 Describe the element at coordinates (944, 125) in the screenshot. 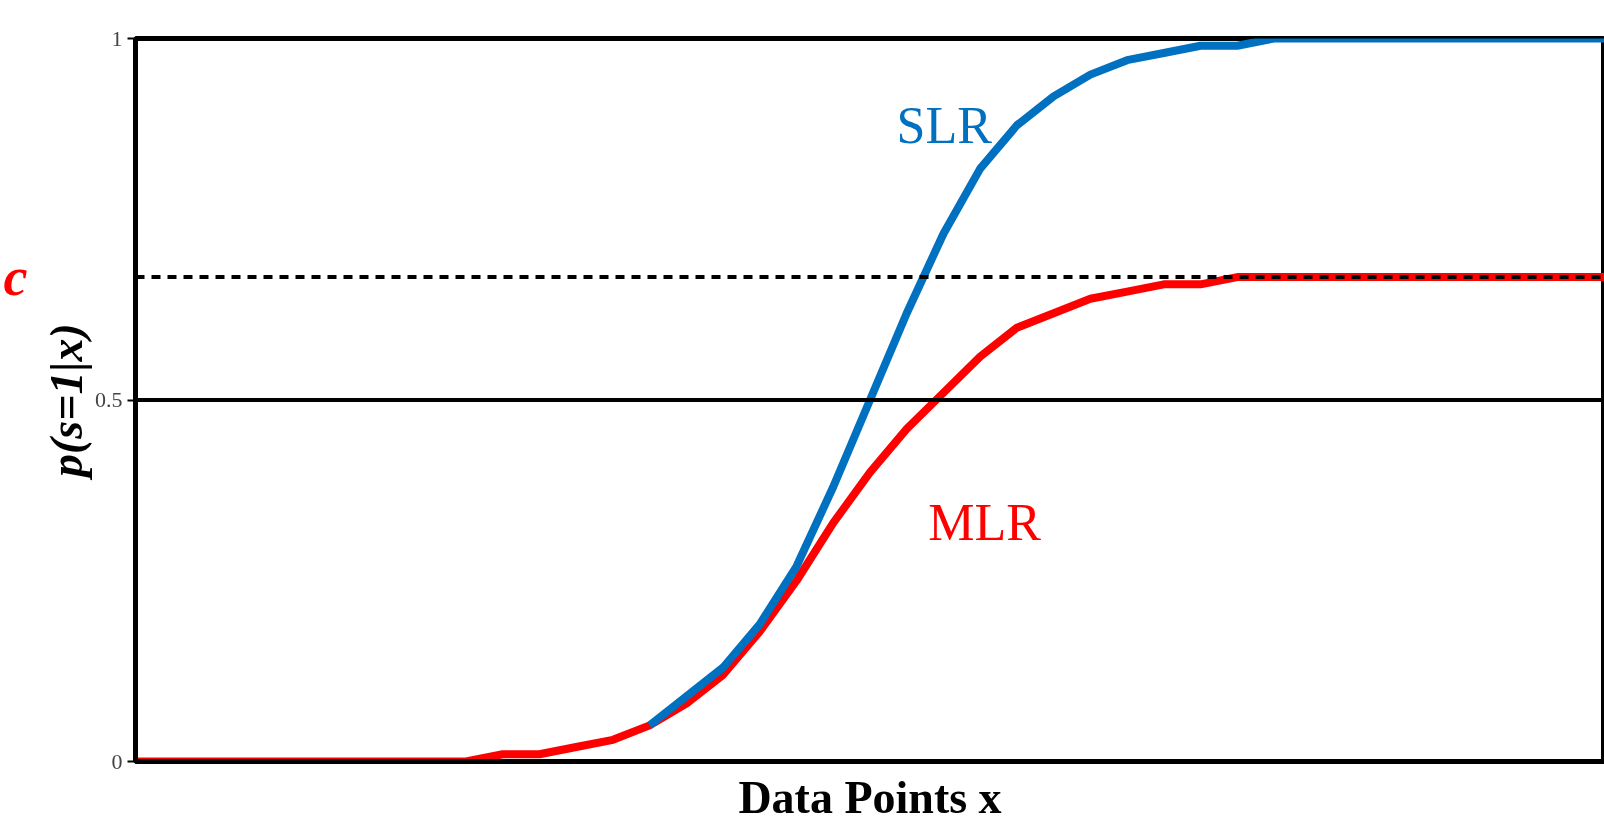

I see `series-label: SLR` at that location.